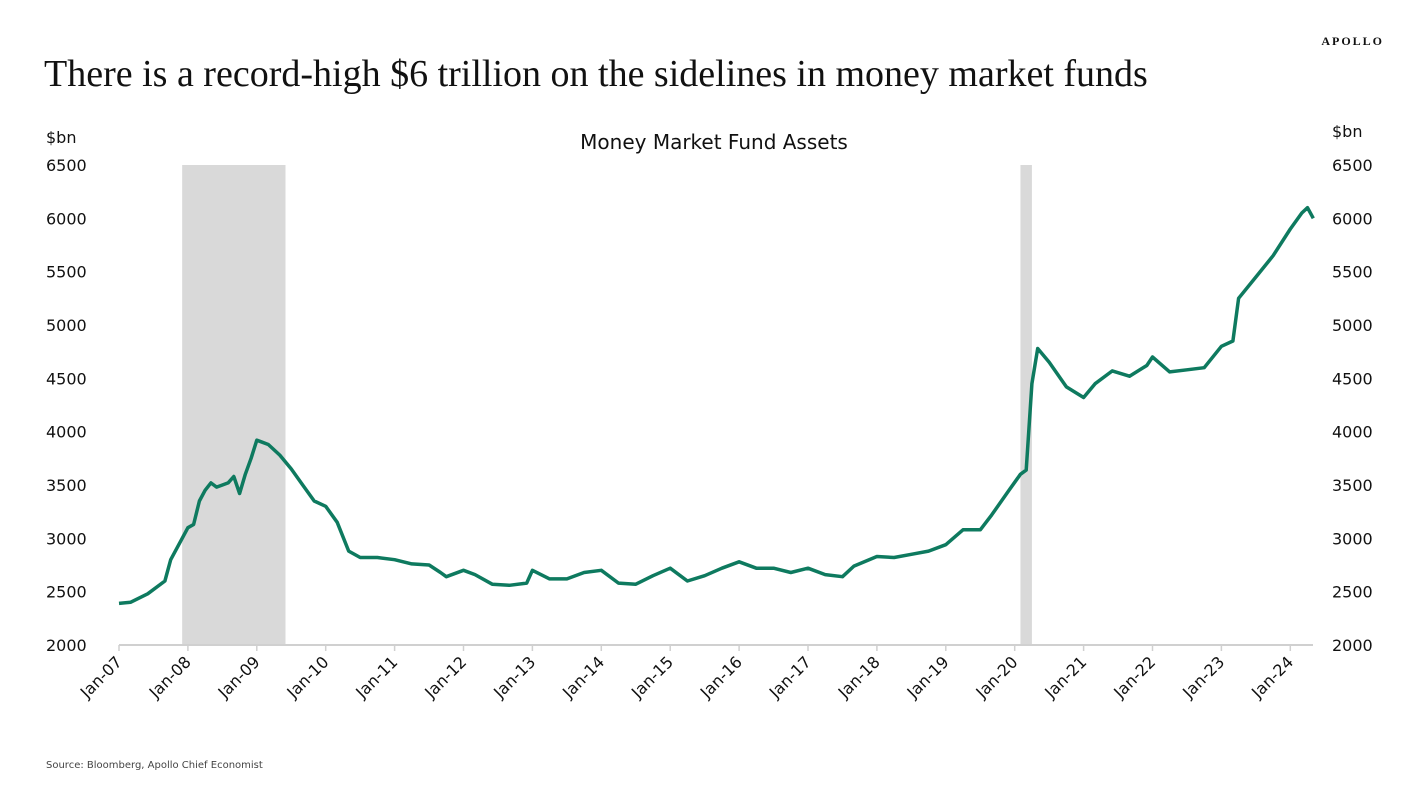 The image size is (1428, 804). I want to click on y-tick-label-right: 5500, so click(1352, 272).